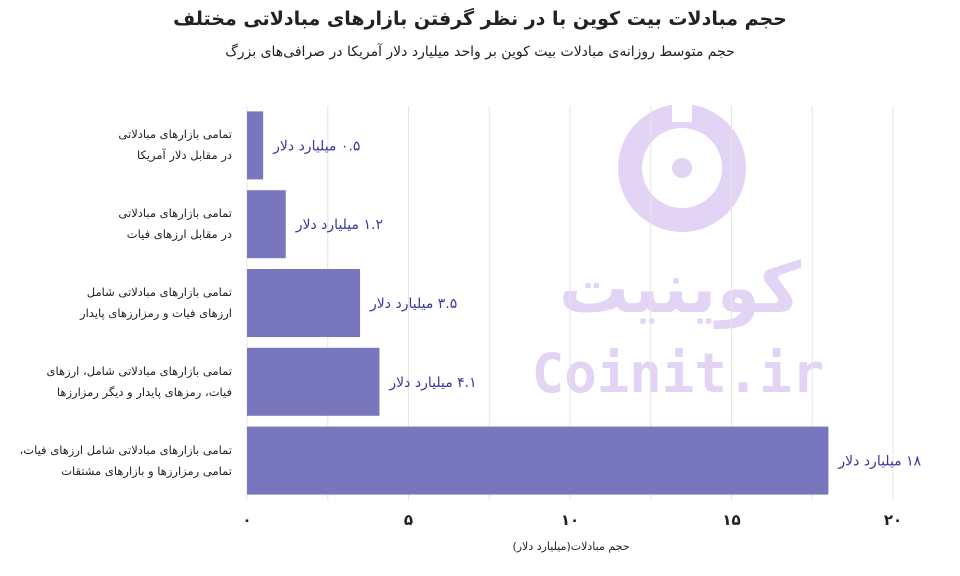 This screenshot has width=960, height=576. What do you see at coordinates (159, 292) in the screenshot?
I see `category-label-line: تمامی بازارهای مبادلاتی شامل` at bounding box center [159, 292].